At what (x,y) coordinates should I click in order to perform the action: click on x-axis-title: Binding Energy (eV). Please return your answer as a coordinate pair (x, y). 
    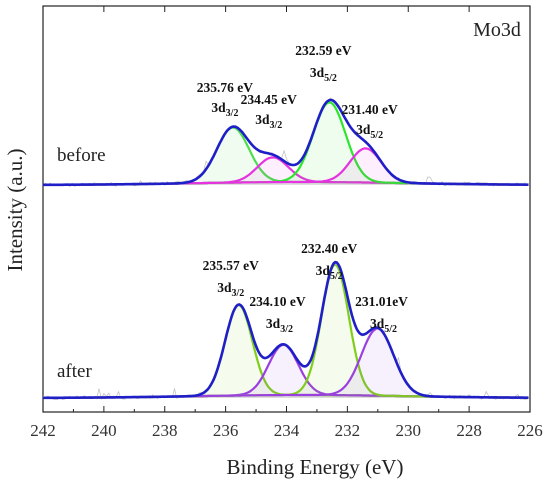
    Looking at the image, I should click on (315, 467).